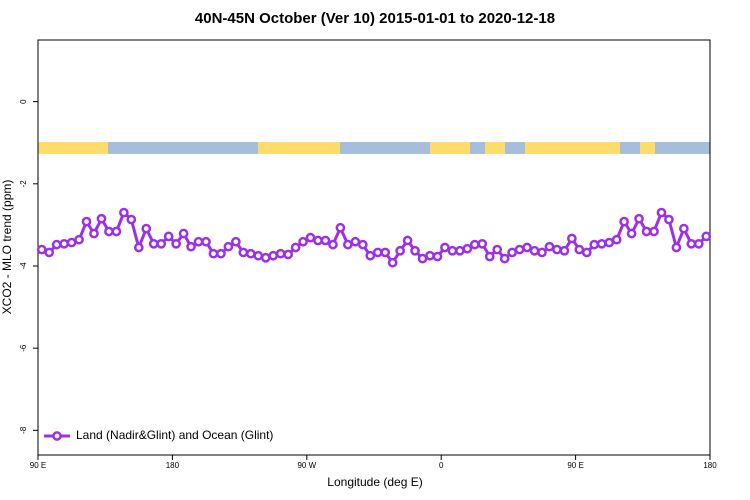 Image resolution: width=750 pixels, height=500 pixels. What do you see at coordinates (306, 465) in the screenshot?
I see `x-tick-label: 90 W` at bounding box center [306, 465].